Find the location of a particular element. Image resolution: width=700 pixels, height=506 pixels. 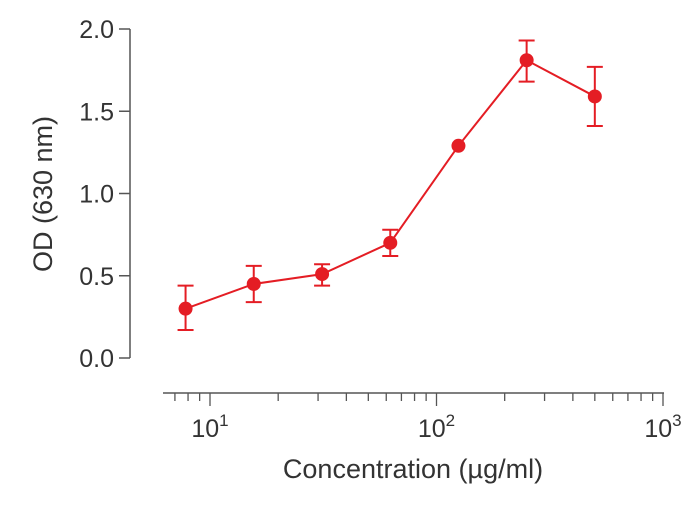

x-tick-label: 10³ is located at coordinates (662, 427).